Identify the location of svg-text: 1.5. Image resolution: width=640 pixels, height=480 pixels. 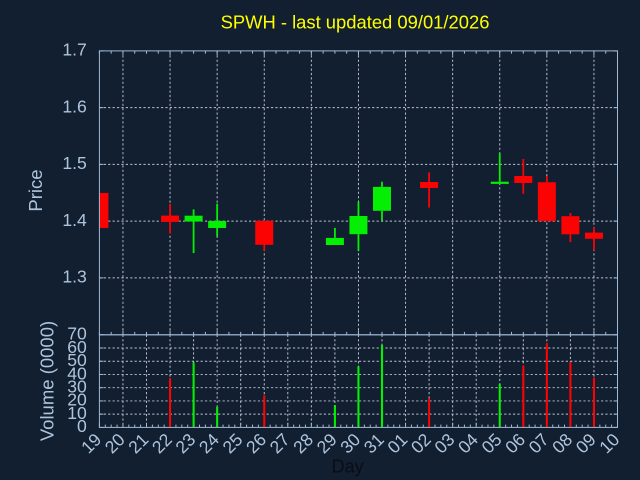
(74, 163).